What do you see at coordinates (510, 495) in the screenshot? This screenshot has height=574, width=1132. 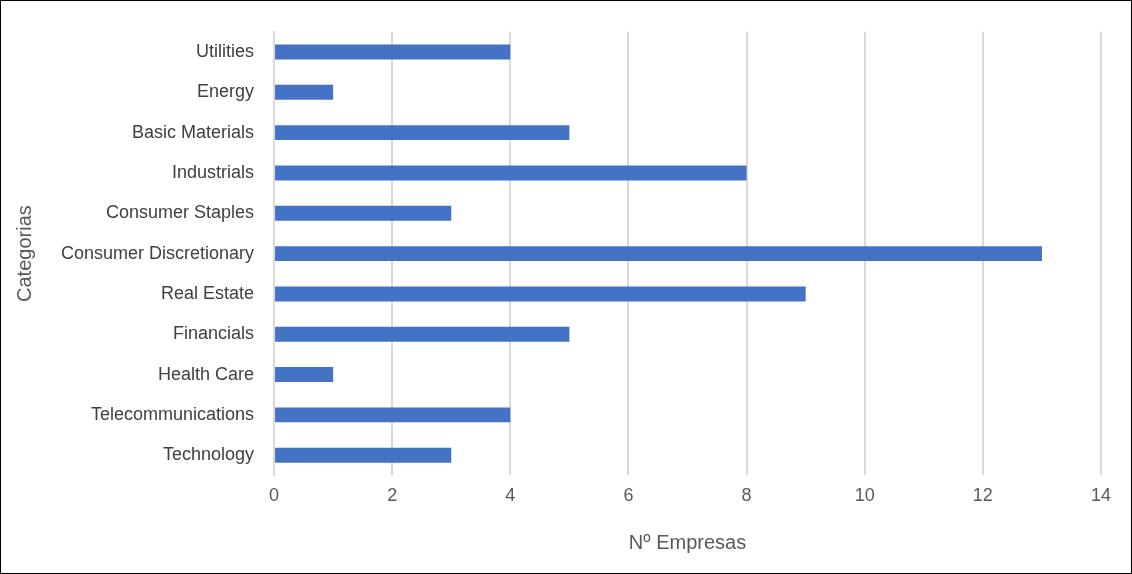 I see `x-tick-label: 4` at bounding box center [510, 495].